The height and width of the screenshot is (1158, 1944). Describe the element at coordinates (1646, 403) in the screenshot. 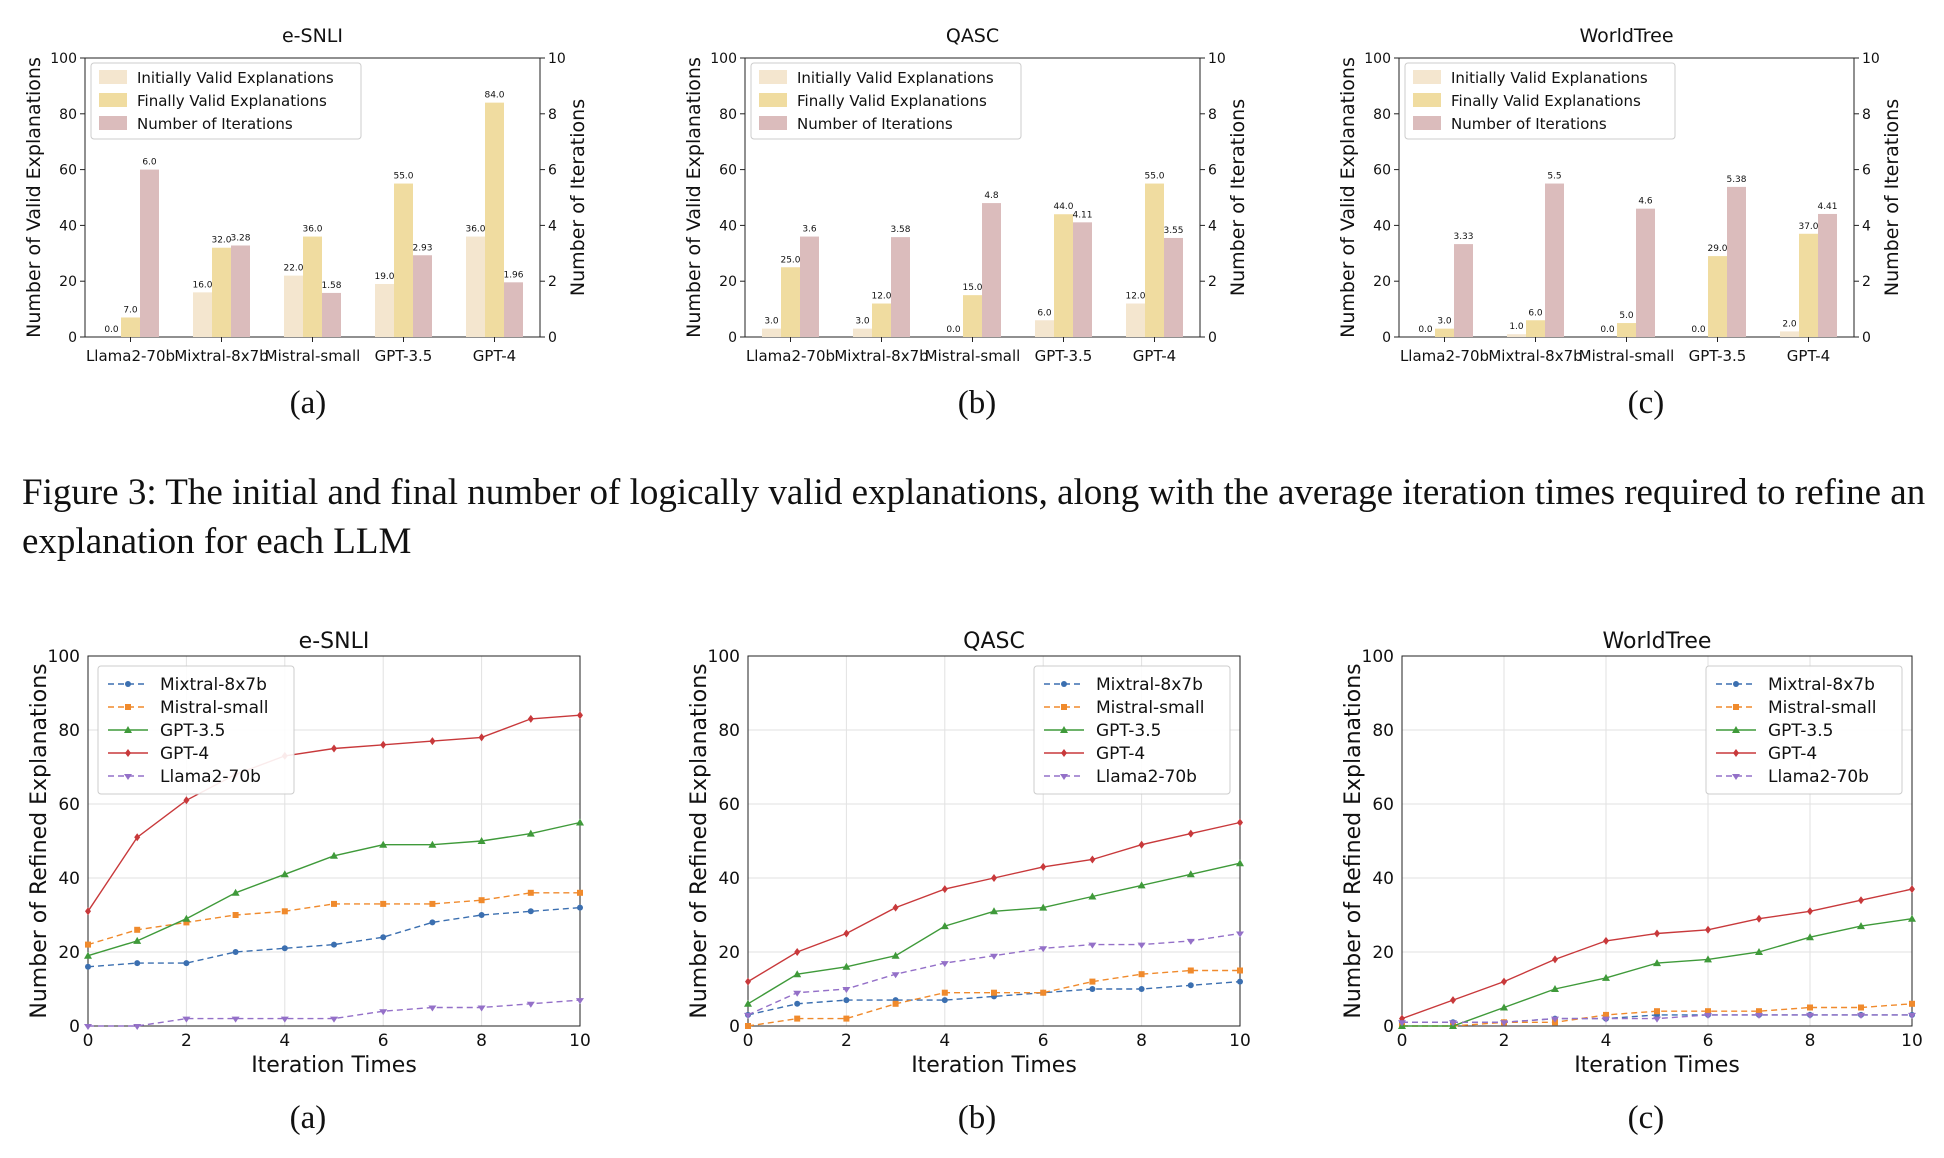

I see `sublabel-c-top: (c)` at that location.